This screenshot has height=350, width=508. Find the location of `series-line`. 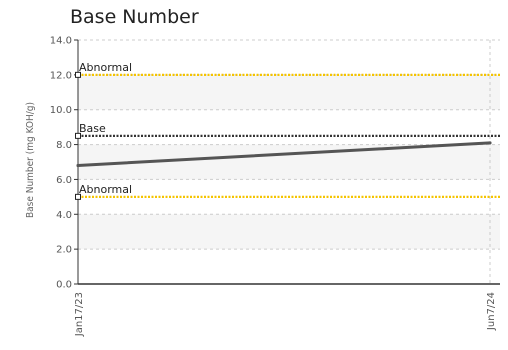

series-line is located at coordinates (284, 154).